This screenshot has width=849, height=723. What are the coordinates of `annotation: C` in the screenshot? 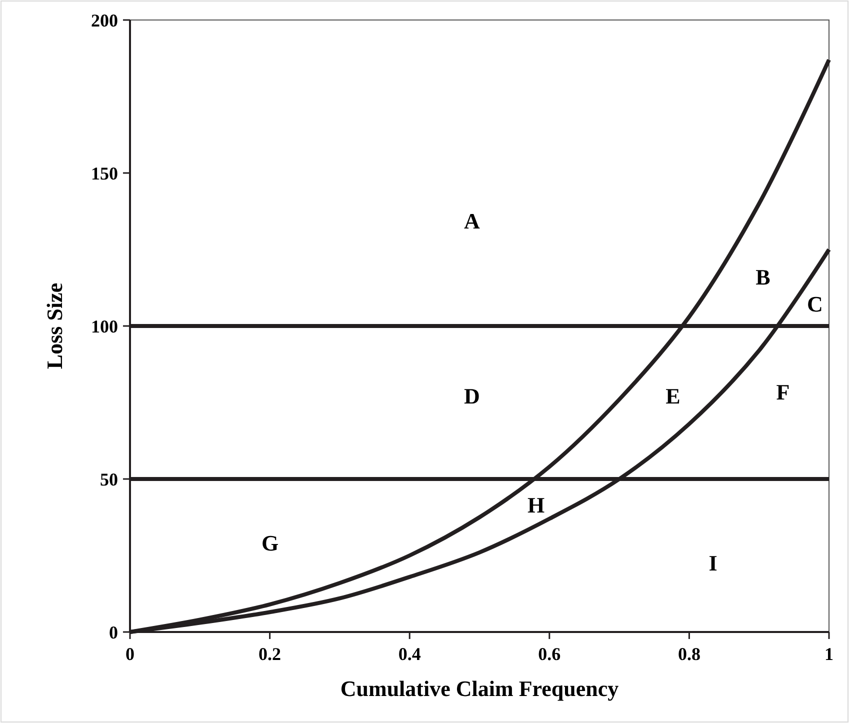 It's located at (815, 304).